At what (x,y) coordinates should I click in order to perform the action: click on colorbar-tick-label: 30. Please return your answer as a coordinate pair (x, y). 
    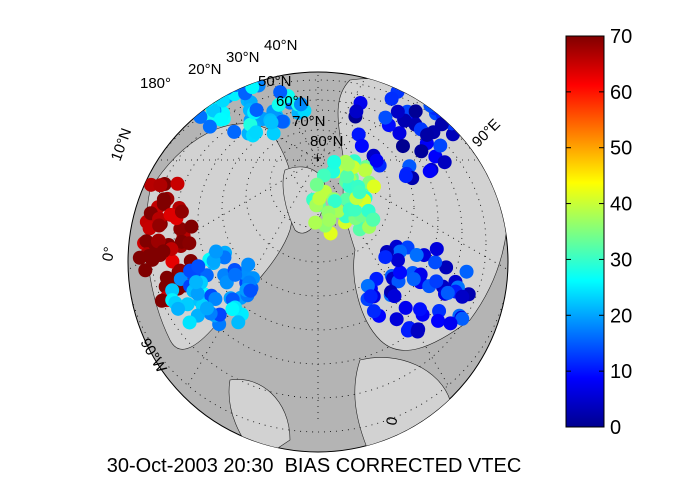
    Looking at the image, I should click on (621, 260).